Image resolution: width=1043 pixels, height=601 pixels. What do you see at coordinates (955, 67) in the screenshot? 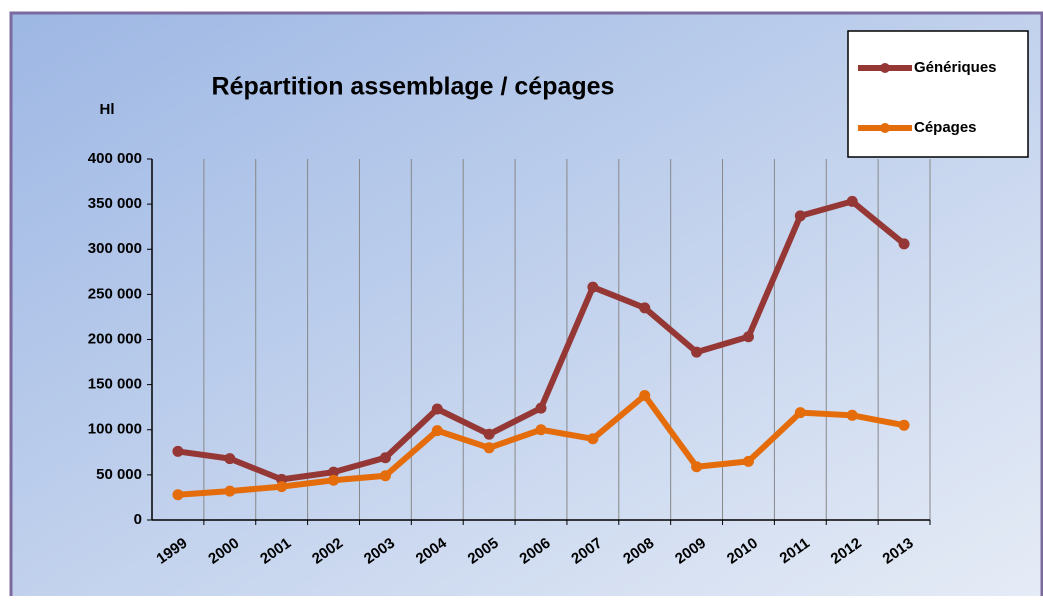
I see `legend-label: Génériques` at bounding box center [955, 67].